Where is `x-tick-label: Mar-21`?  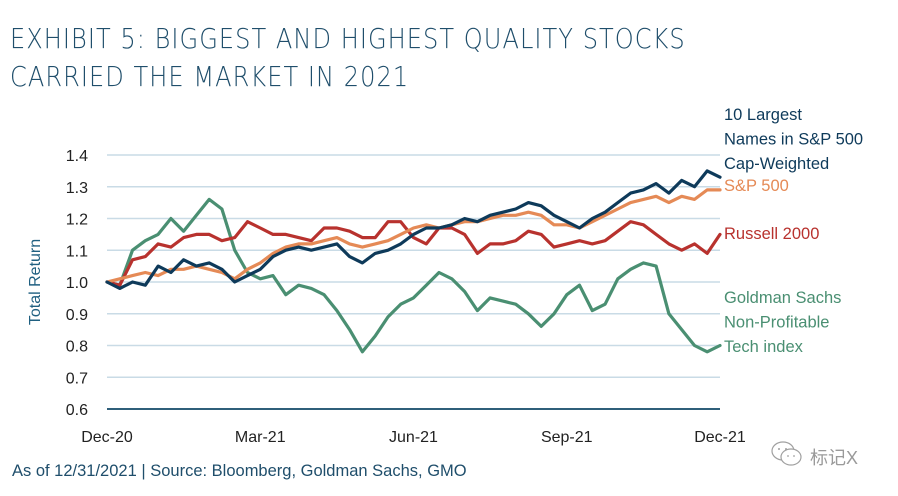
x-tick-label: Mar-21 is located at coordinates (260, 437).